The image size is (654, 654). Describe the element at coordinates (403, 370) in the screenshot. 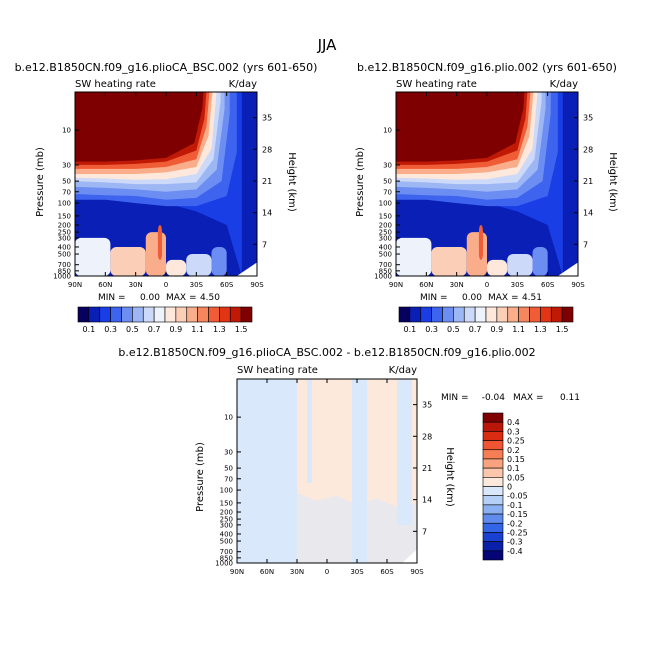

I see `panel-3-right-label: K/day` at that location.